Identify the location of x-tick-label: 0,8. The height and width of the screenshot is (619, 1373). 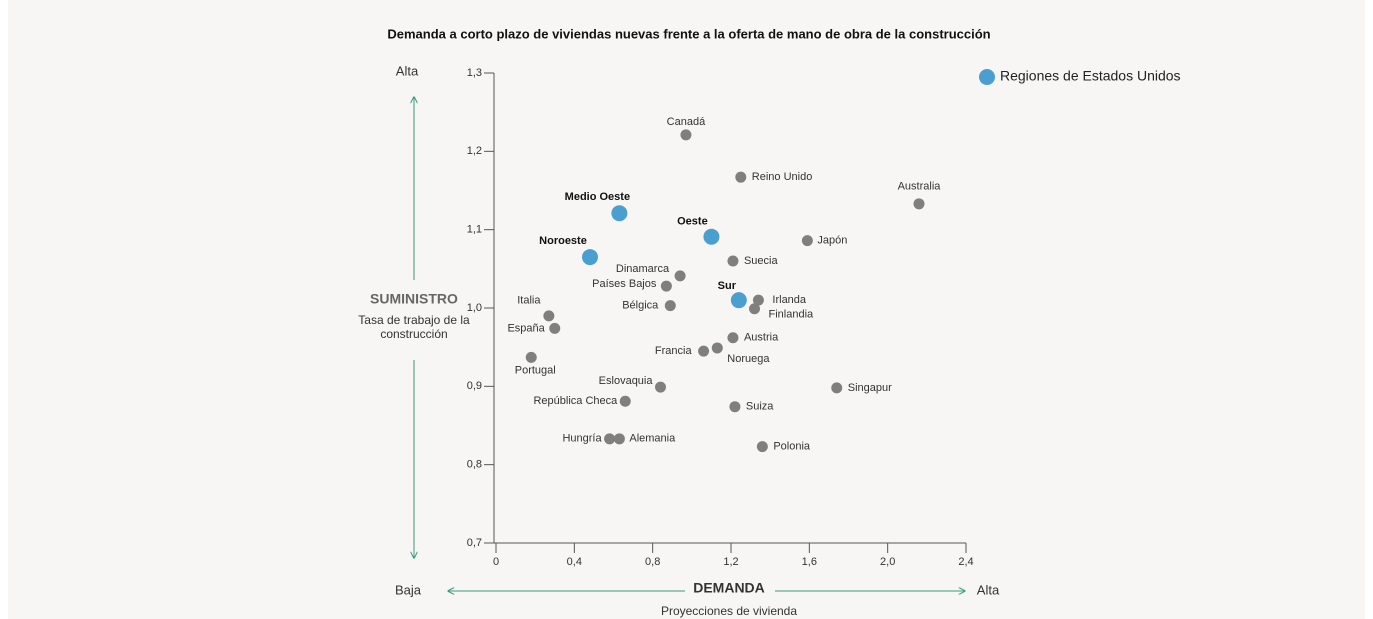
(652, 562).